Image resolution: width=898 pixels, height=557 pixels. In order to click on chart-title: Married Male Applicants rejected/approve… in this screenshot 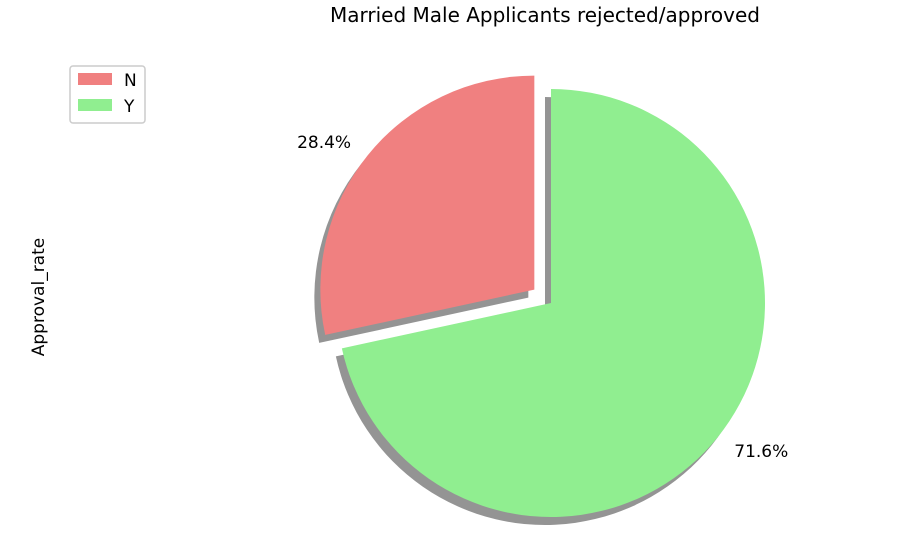, I will do `click(545, 15)`.